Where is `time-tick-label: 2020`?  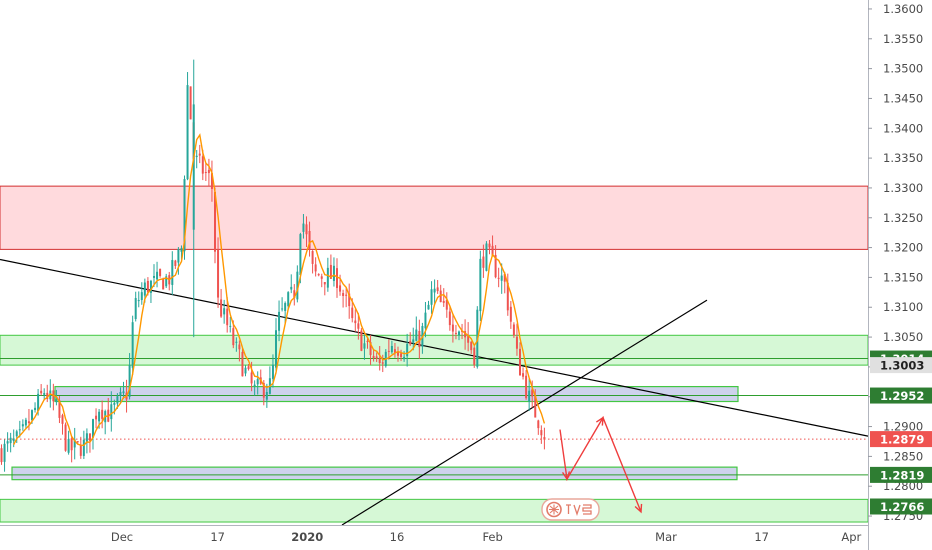 time-tick-label: 2020 is located at coordinates (307, 537).